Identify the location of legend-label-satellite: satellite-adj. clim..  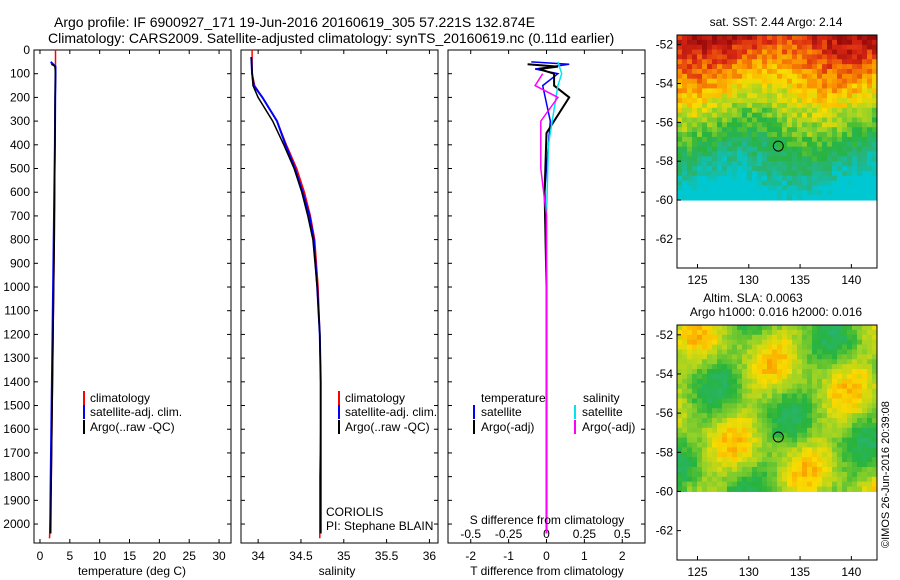
(391, 412).